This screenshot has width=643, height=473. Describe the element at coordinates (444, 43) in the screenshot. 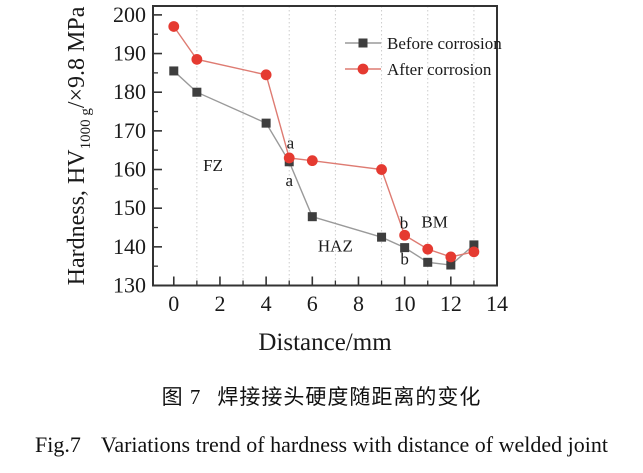

I see `legend-label-before-corrosion: Before corrosion` at that location.